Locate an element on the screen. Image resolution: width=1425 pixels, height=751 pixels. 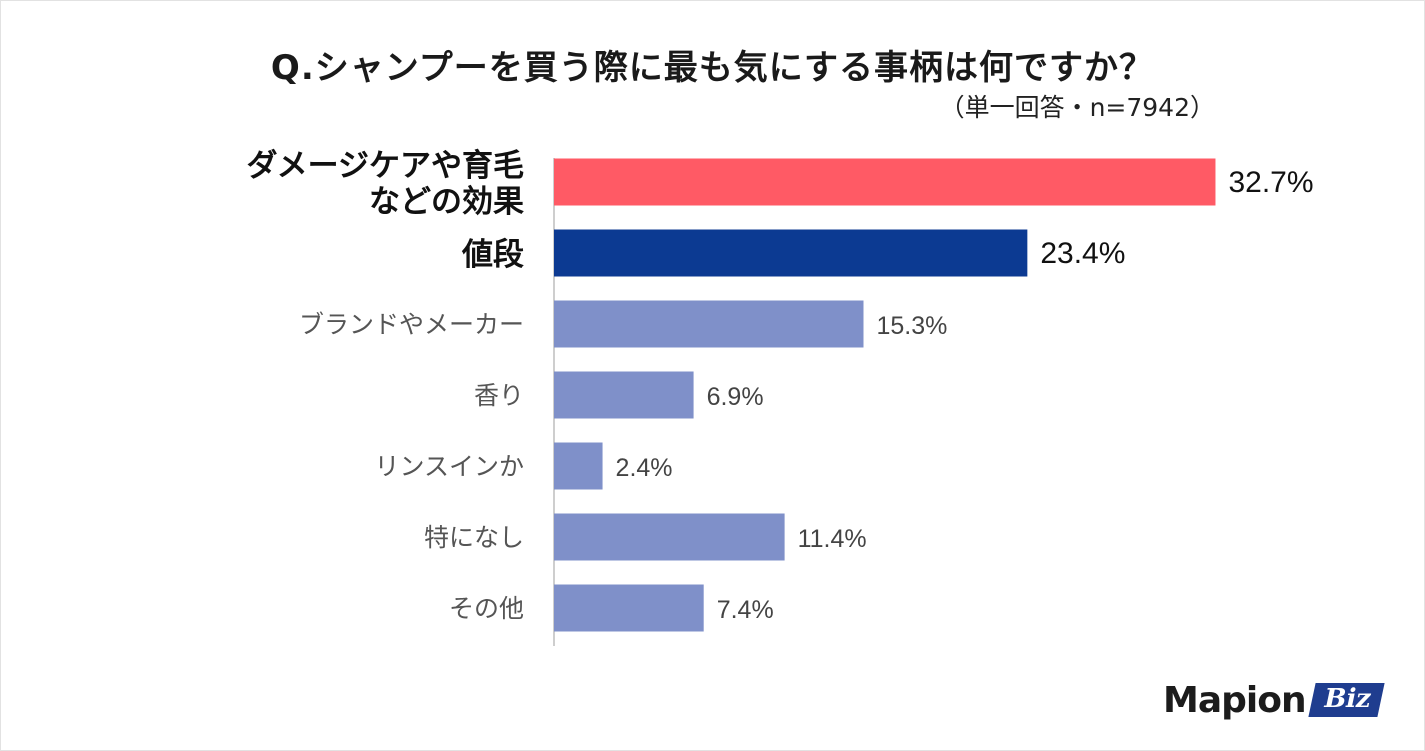
value-label-0: 32.7% is located at coordinates (1270, 182).